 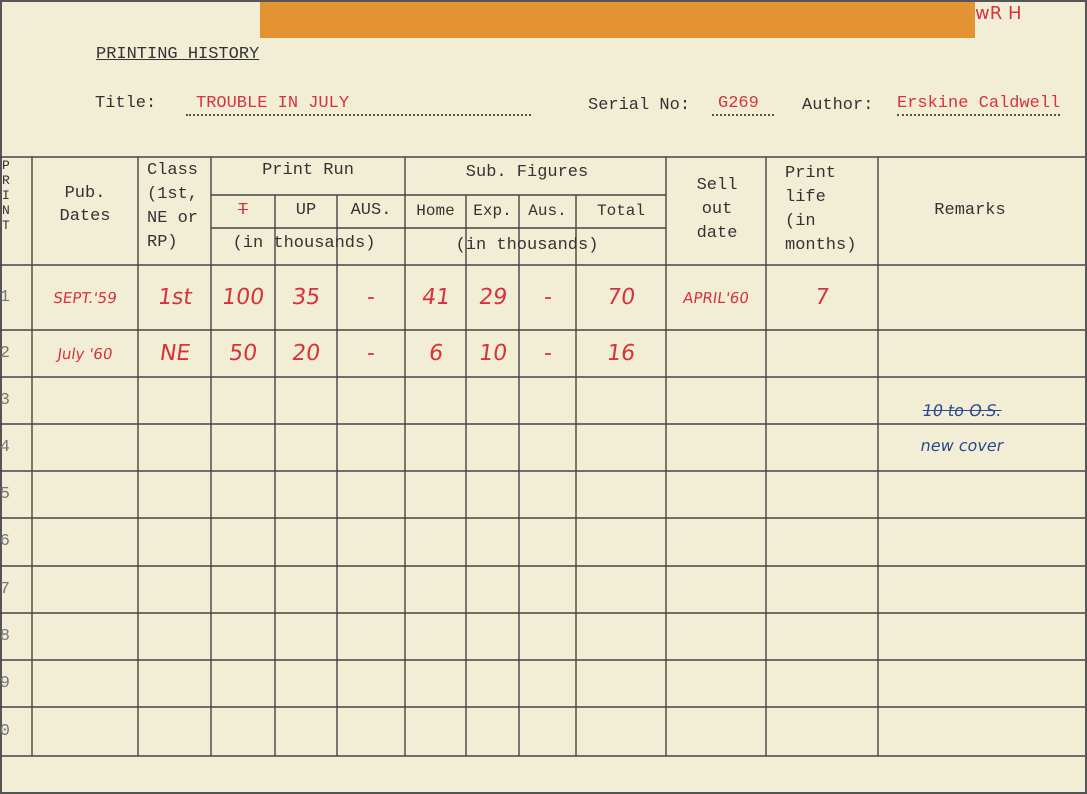 I want to click on header: Sub. Figures, so click(x=527, y=172).